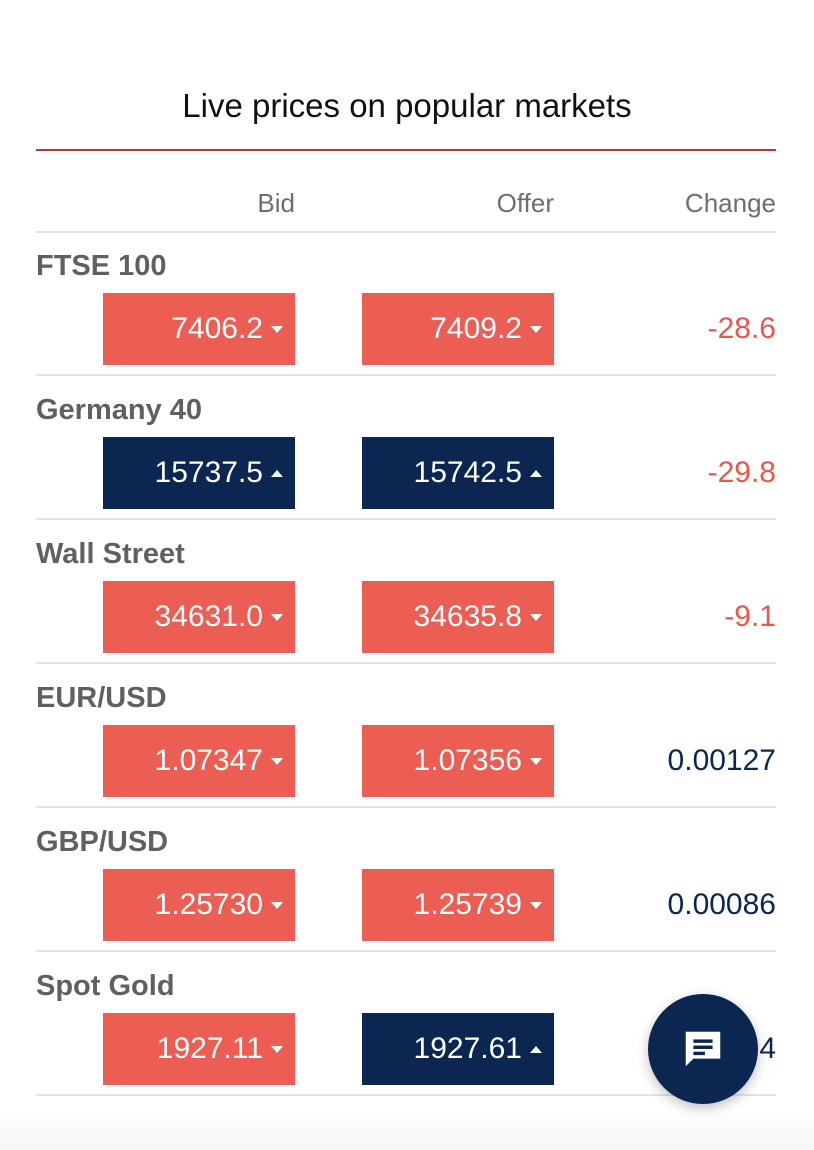 This screenshot has height=1150, width=814. I want to click on market-row-spot-gold: Spot Gold 1927.11 1927.61 4, so click(407, 1024).